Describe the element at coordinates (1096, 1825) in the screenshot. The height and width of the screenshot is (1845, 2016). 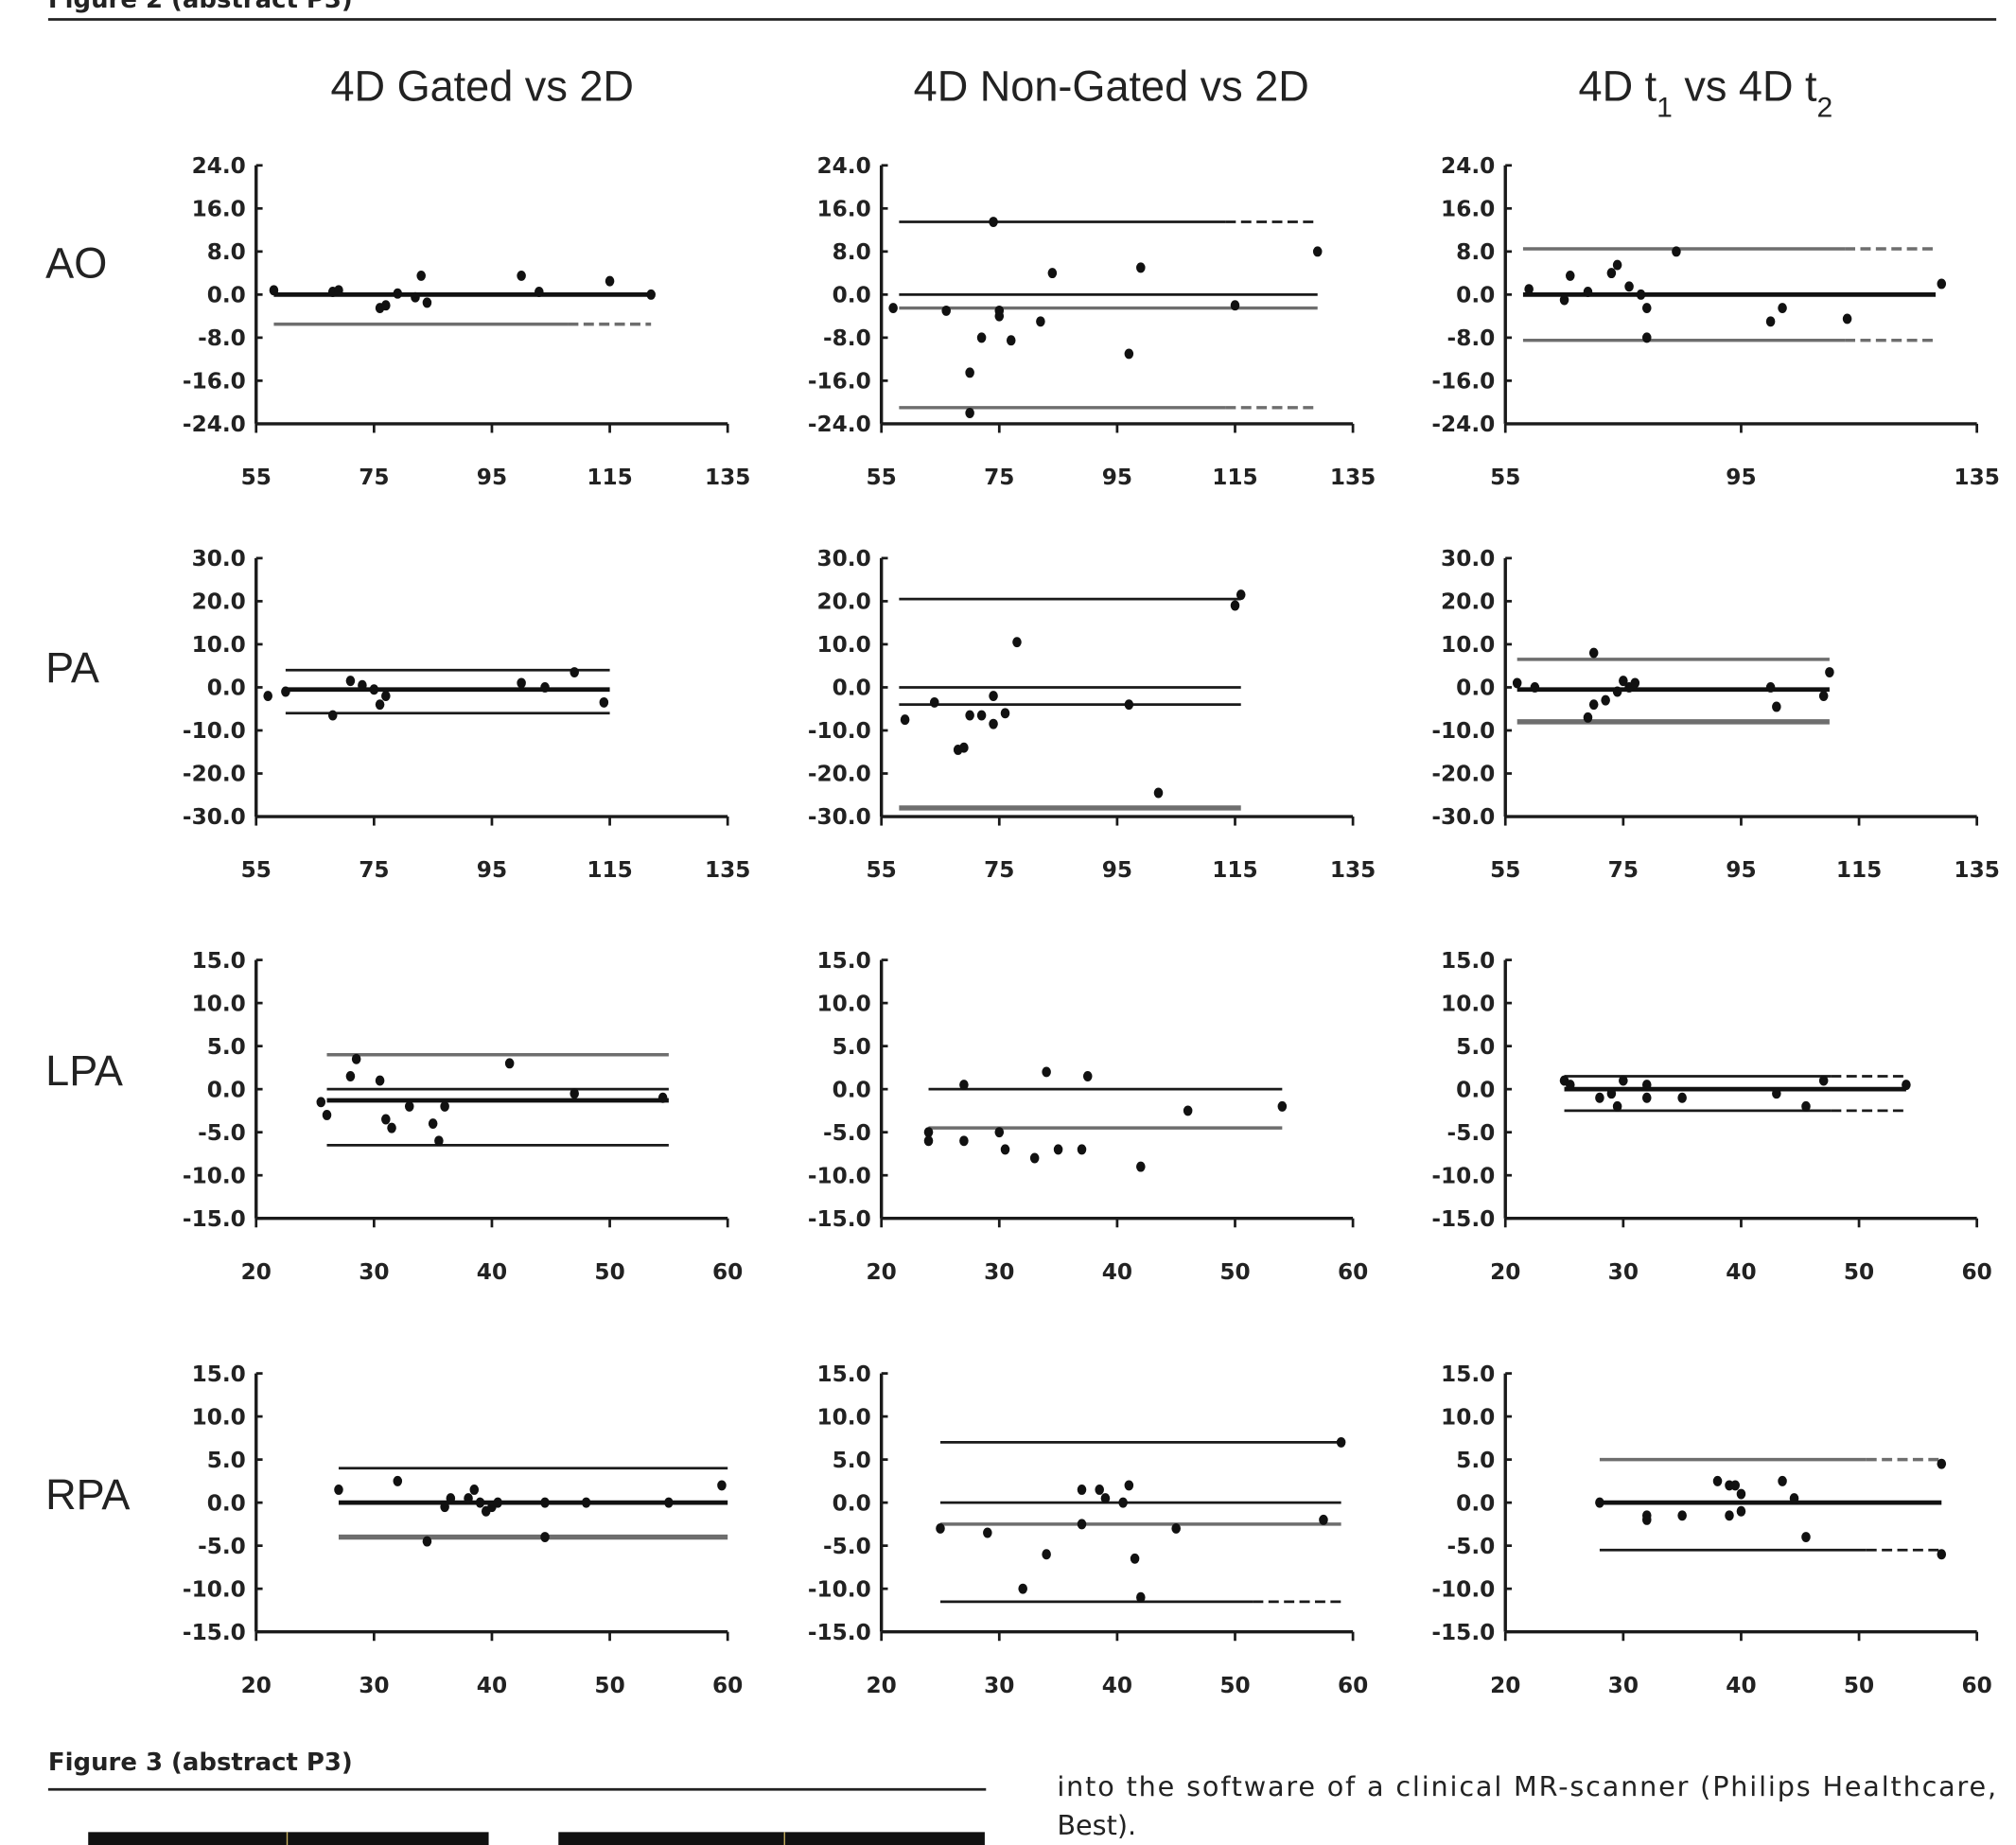
I see `body-text-line: Best).` at that location.